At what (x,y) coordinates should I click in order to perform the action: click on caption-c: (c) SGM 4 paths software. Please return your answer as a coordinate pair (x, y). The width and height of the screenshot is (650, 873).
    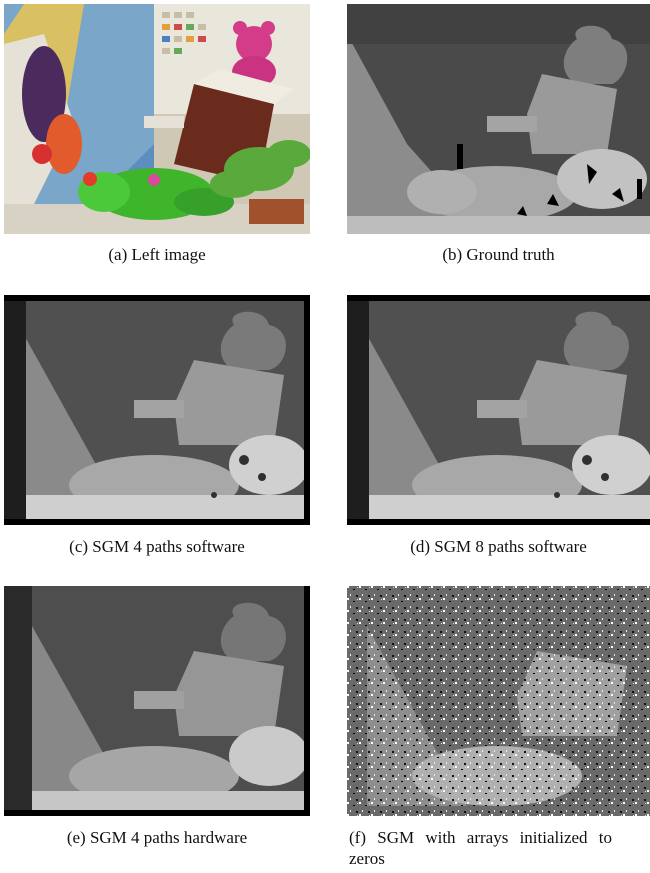
    Looking at the image, I should click on (157, 546).